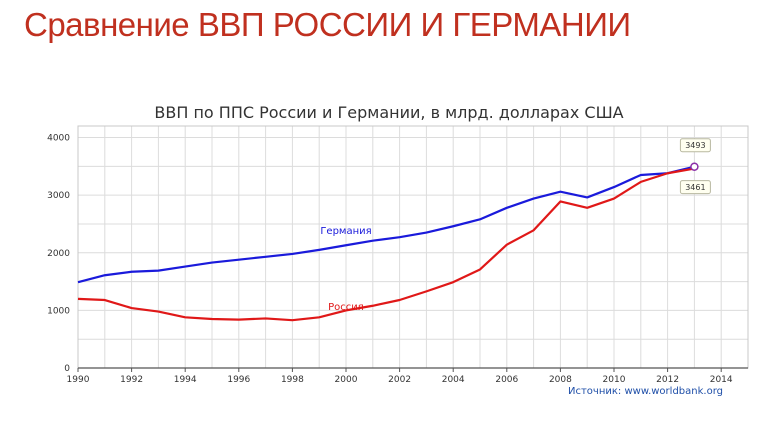 The width and height of the screenshot is (778, 422). What do you see at coordinates (238, 380) in the screenshot?
I see `x-tick-label: 1996` at bounding box center [238, 380].